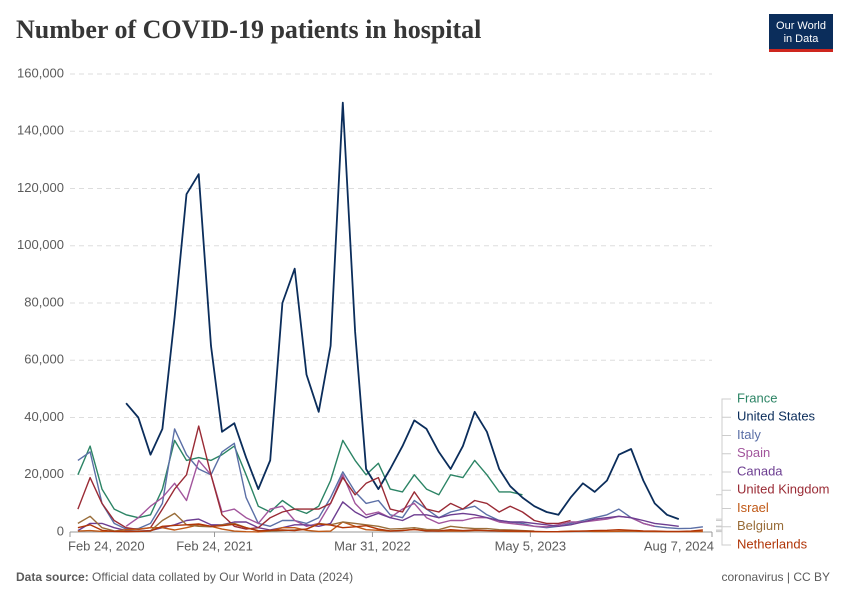 The image size is (850, 600). I want to click on legend-label: Italy, so click(749, 434).